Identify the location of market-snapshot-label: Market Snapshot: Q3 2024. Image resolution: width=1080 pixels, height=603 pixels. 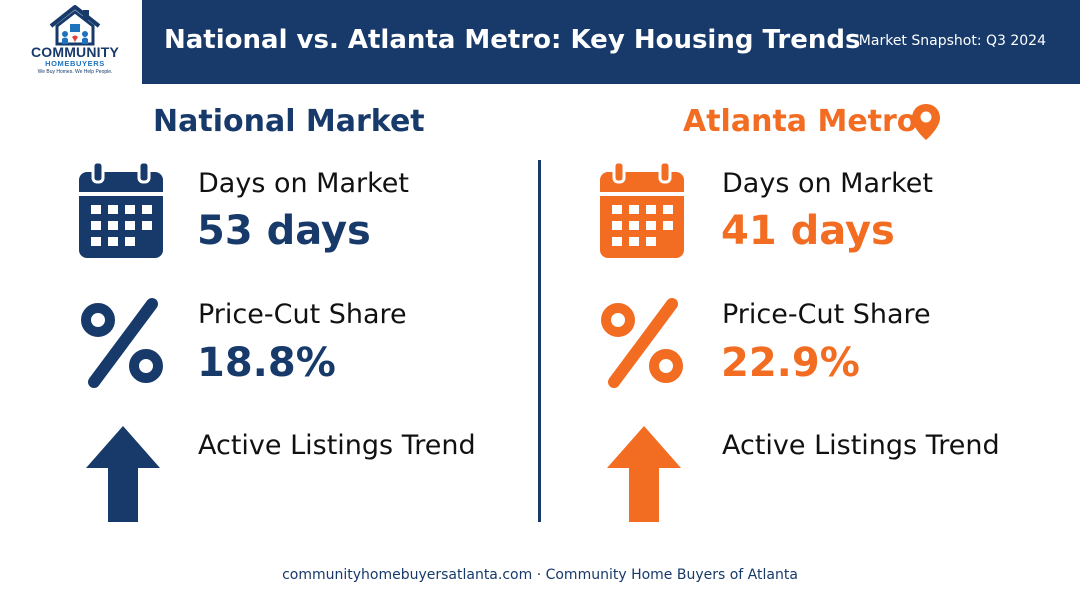
(952, 41).